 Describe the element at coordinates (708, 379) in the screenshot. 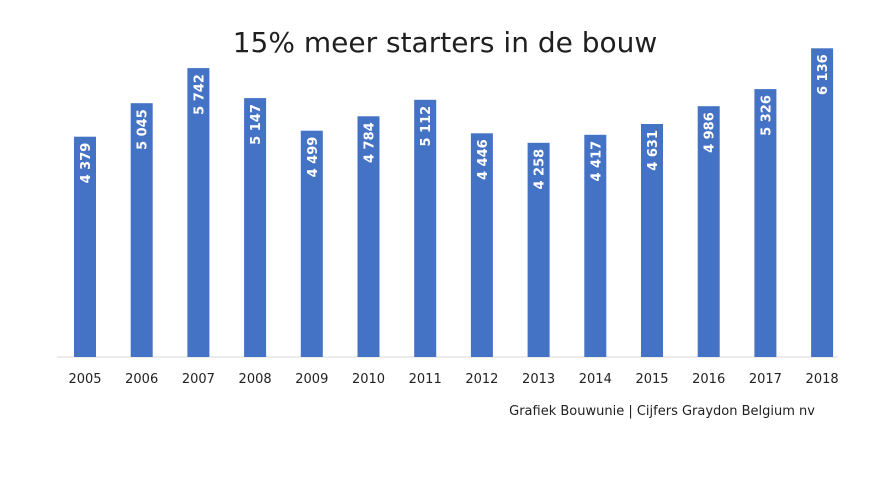

I see `x-tick-2016: 2016` at that location.